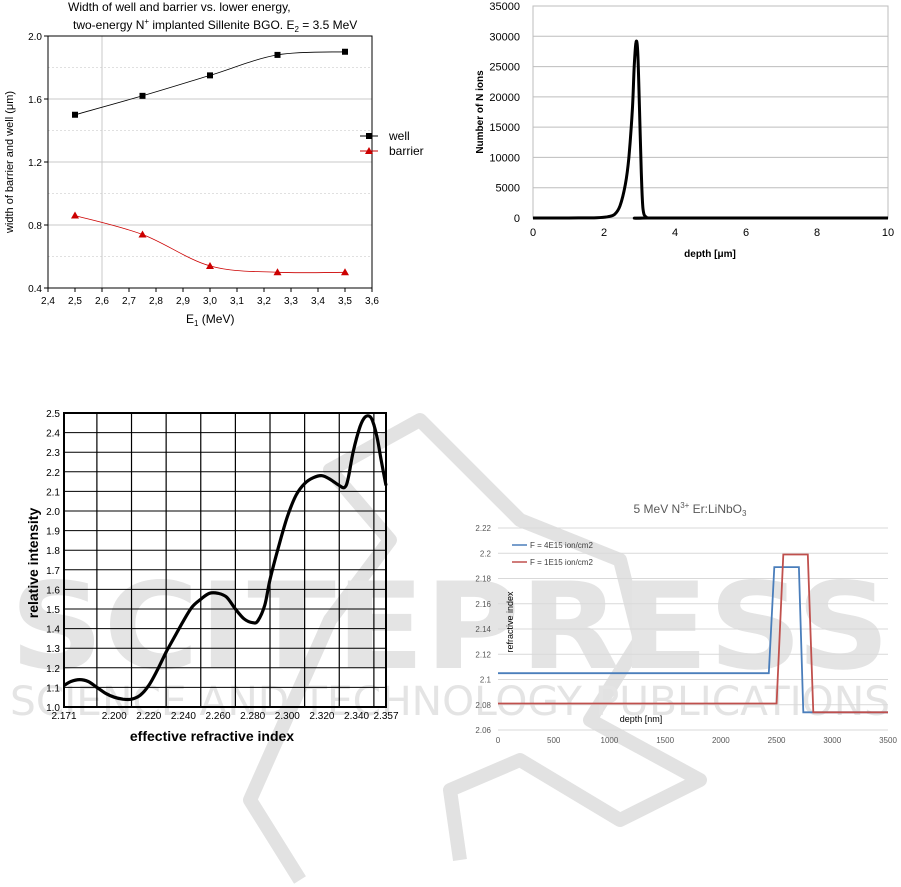 The image size is (901, 887). Describe the element at coordinates (129, 301) in the screenshot. I see `chart-1-x-tick-label: 2,7` at that location.